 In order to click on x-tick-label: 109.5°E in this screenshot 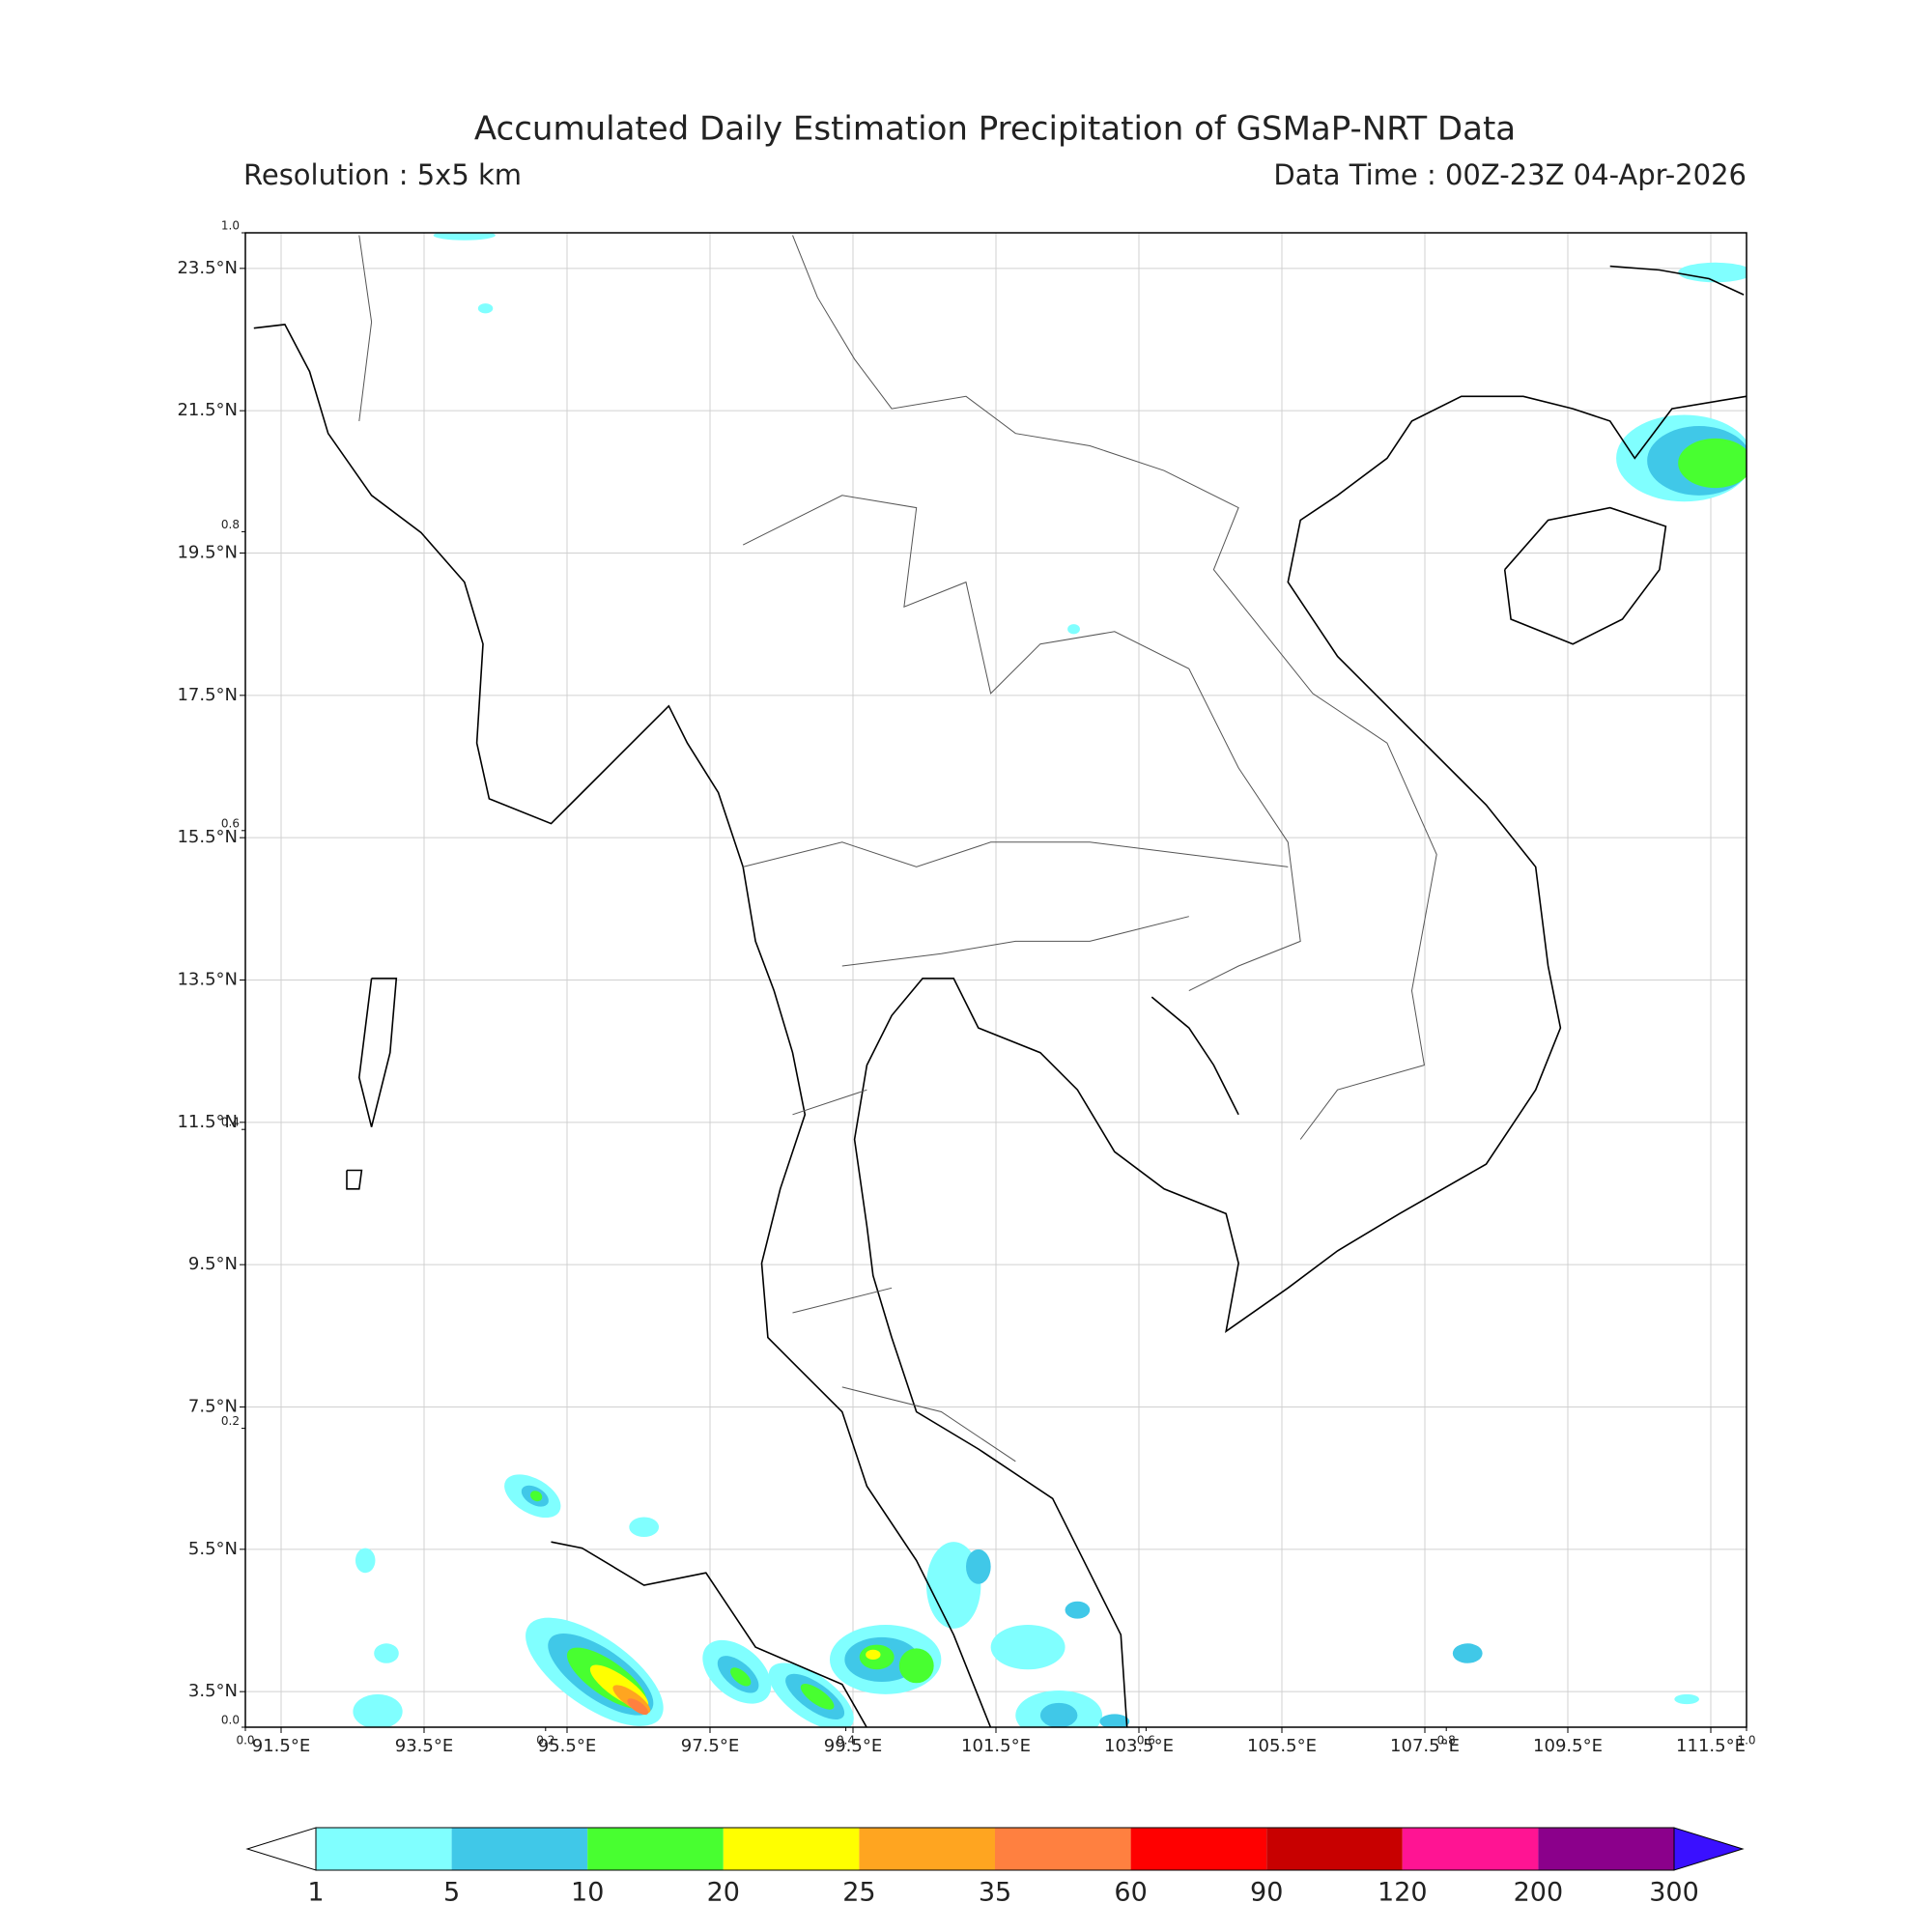, I will do `click(1568, 1746)`.